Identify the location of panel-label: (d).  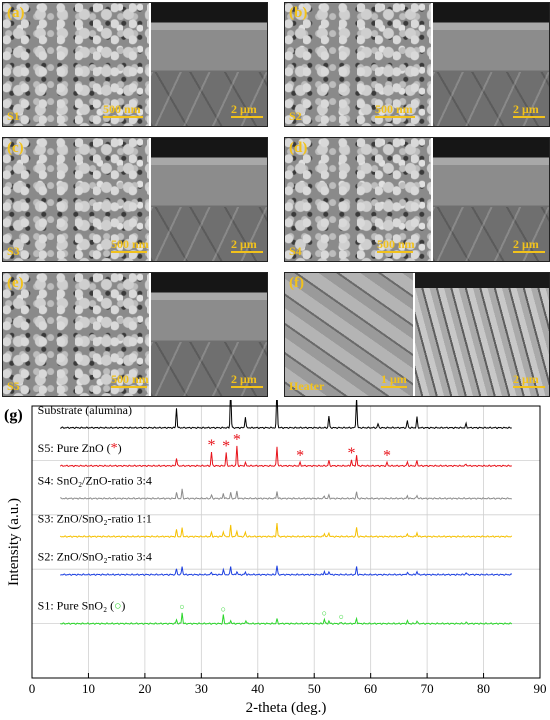
(298, 148).